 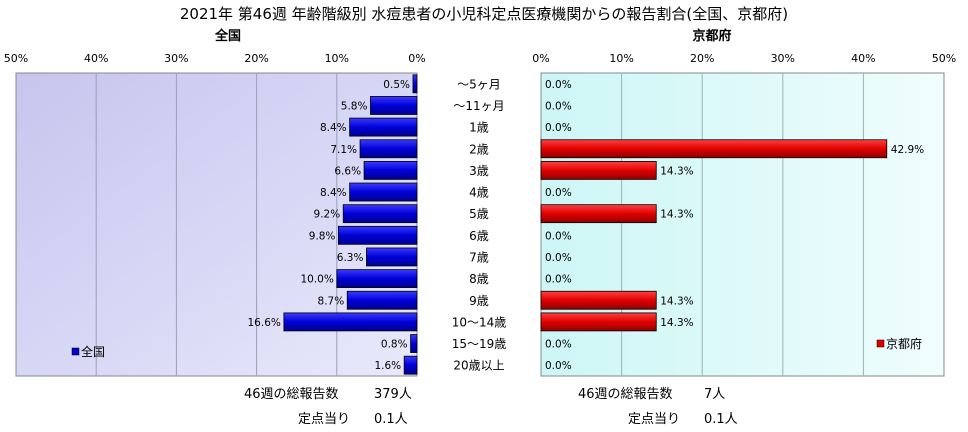 I want to click on age-category-label: 5歳, so click(x=479, y=214).